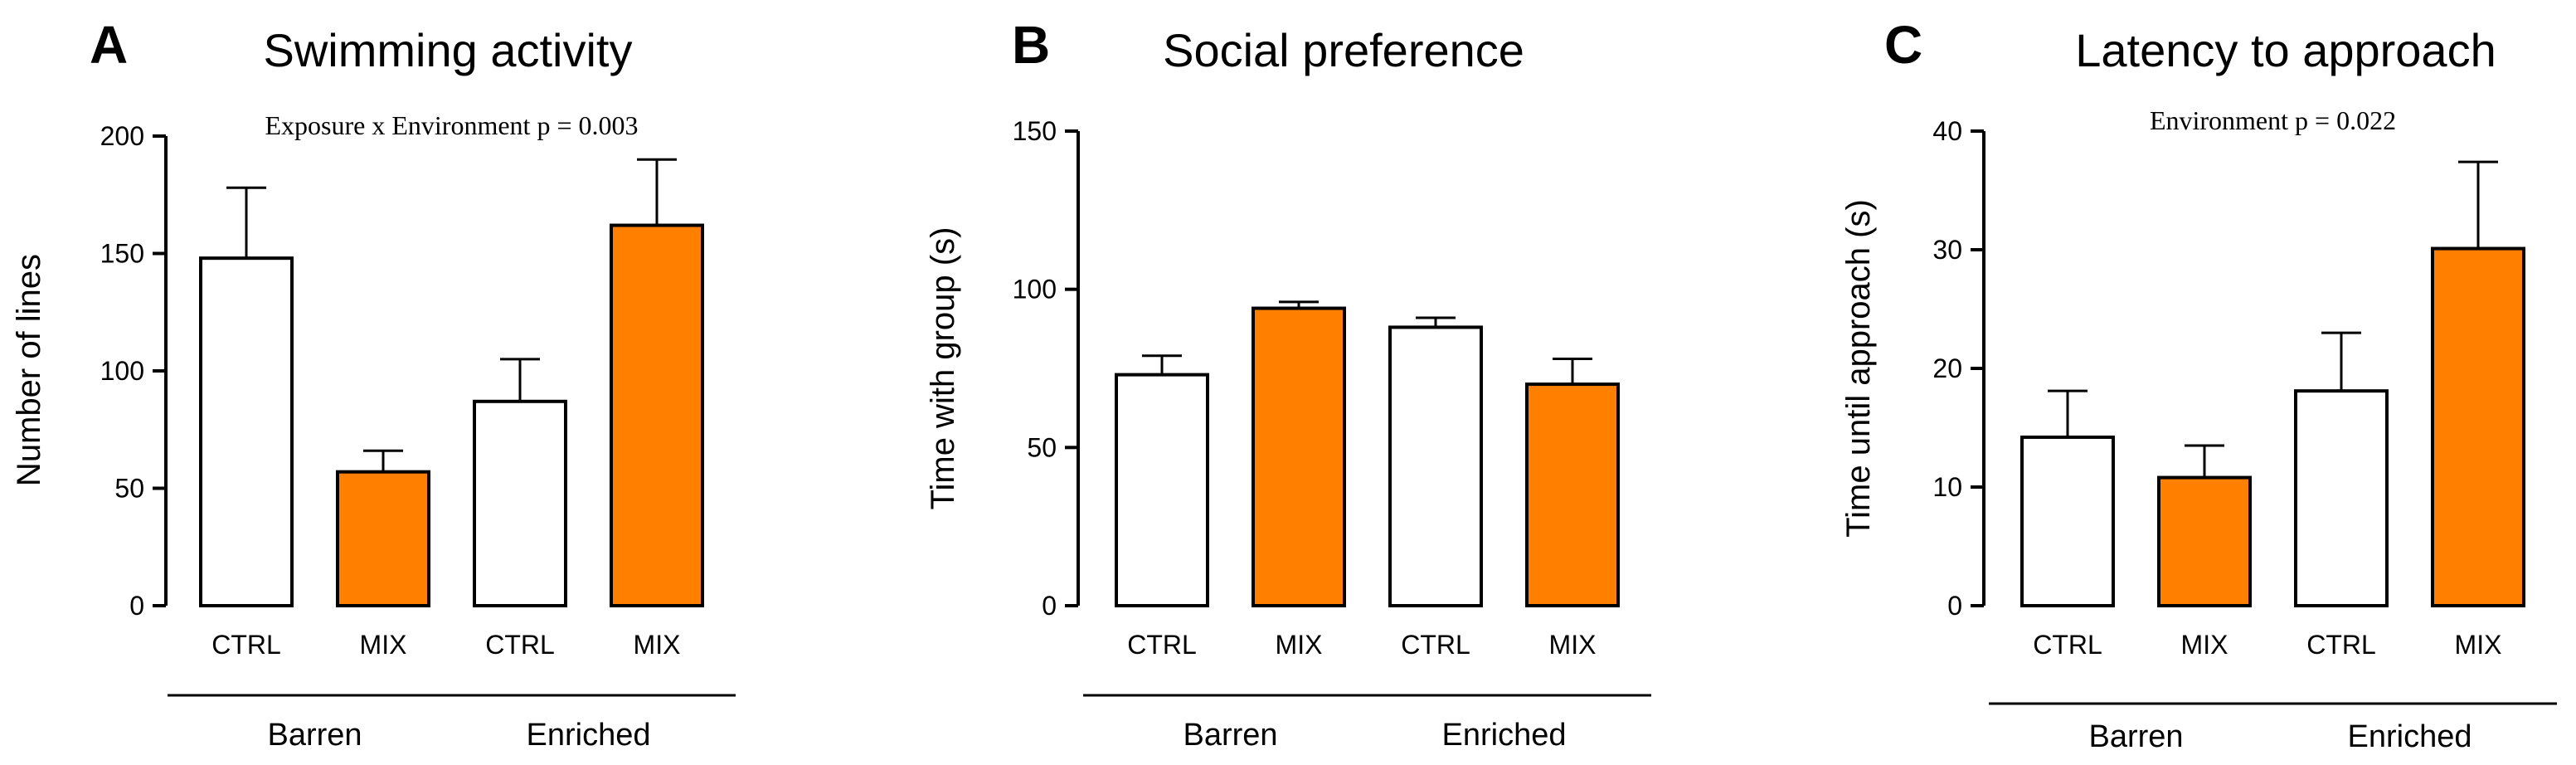 The height and width of the screenshot is (765, 2576). Describe the element at coordinates (122, 136) in the screenshot. I see `y-tick-label: 200` at that location.